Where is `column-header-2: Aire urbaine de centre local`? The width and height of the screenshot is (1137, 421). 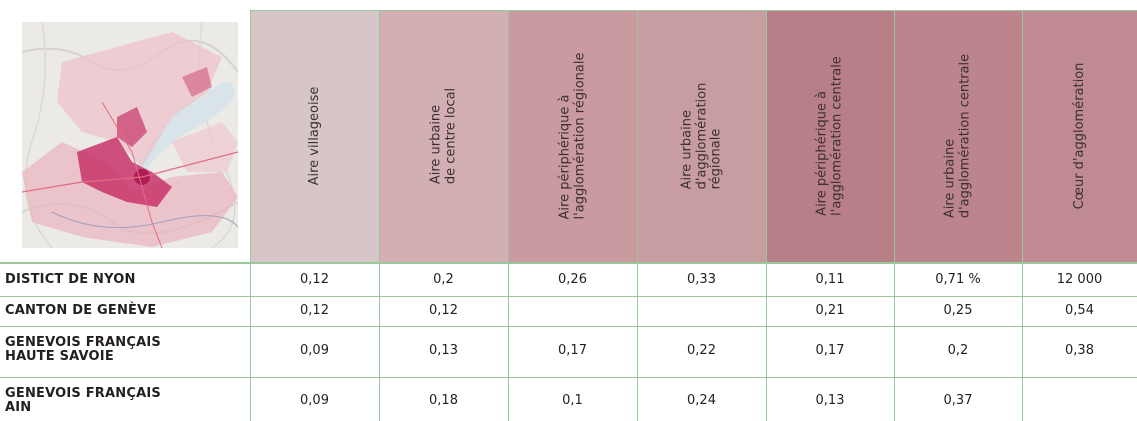
column-header-2: Aire urbaine de centre local is located at coordinates (443, 136).